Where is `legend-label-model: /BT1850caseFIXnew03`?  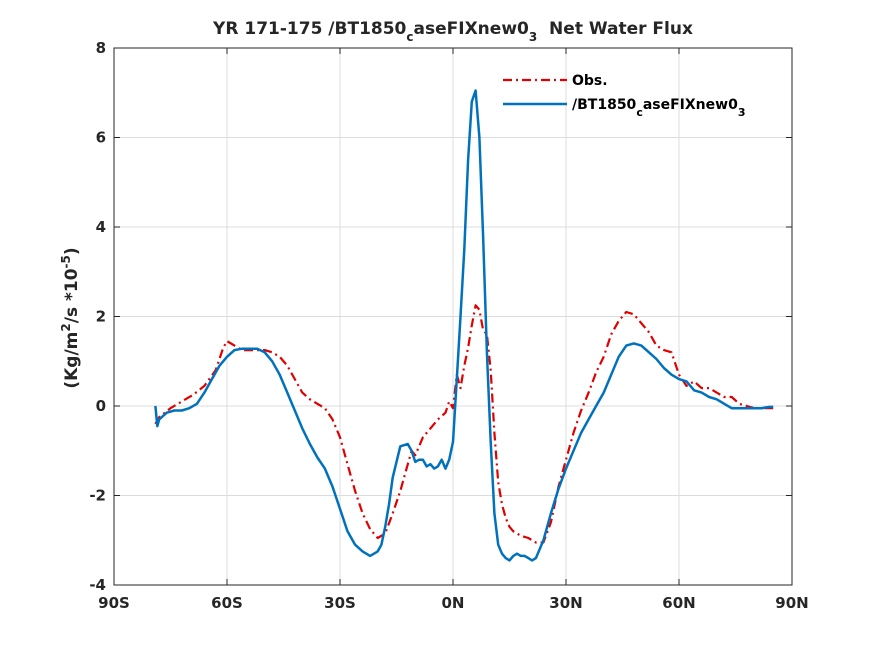 legend-label-model: /BT1850caseFIXnew03 is located at coordinates (658, 108).